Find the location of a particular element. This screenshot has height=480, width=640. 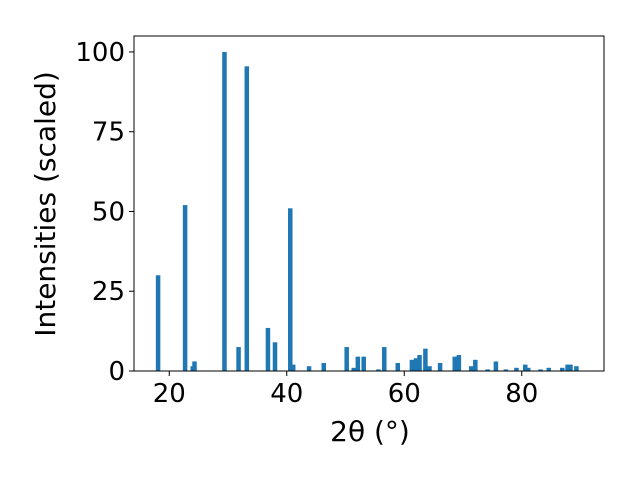

x-tick-label: 40 is located at coordinates (286, 394).